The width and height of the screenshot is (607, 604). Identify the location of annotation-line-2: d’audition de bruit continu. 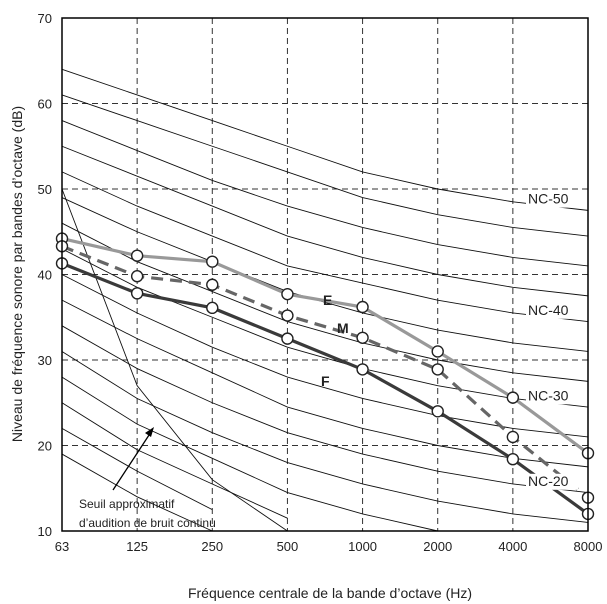
(147, 523).